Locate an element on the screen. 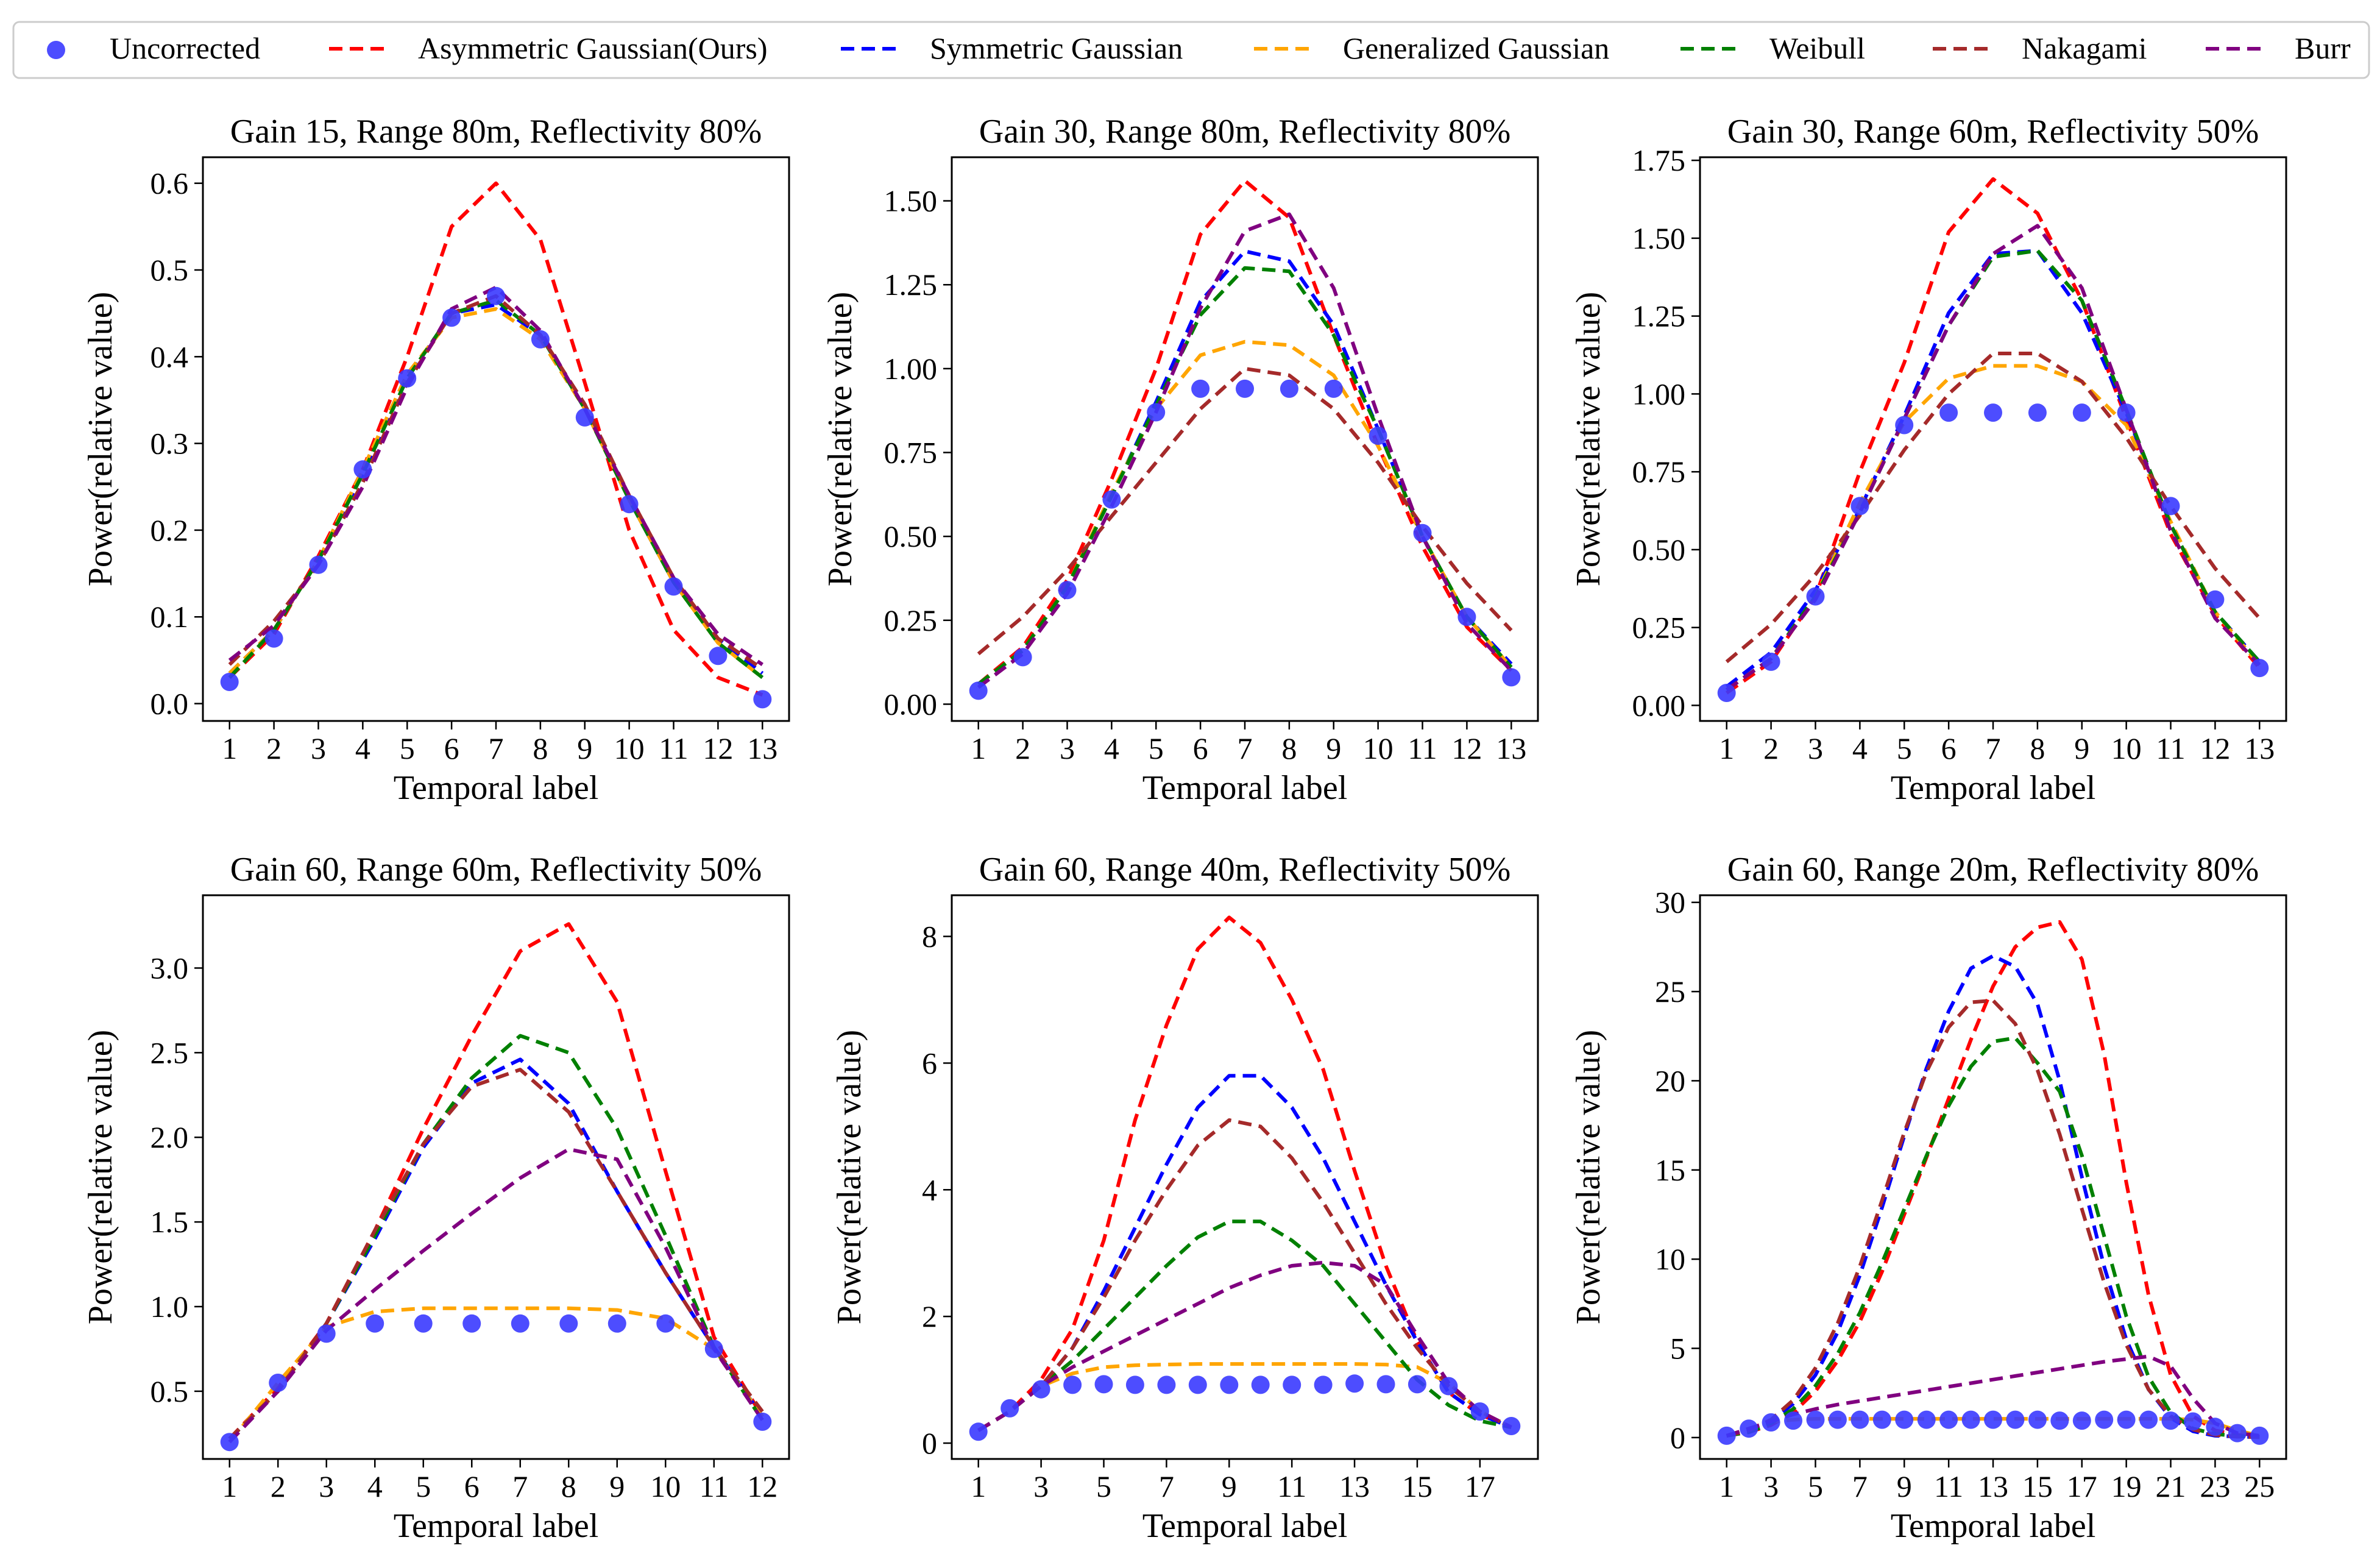  legend-entry-weibull: Weibull is located at coordinates (1773, 48).